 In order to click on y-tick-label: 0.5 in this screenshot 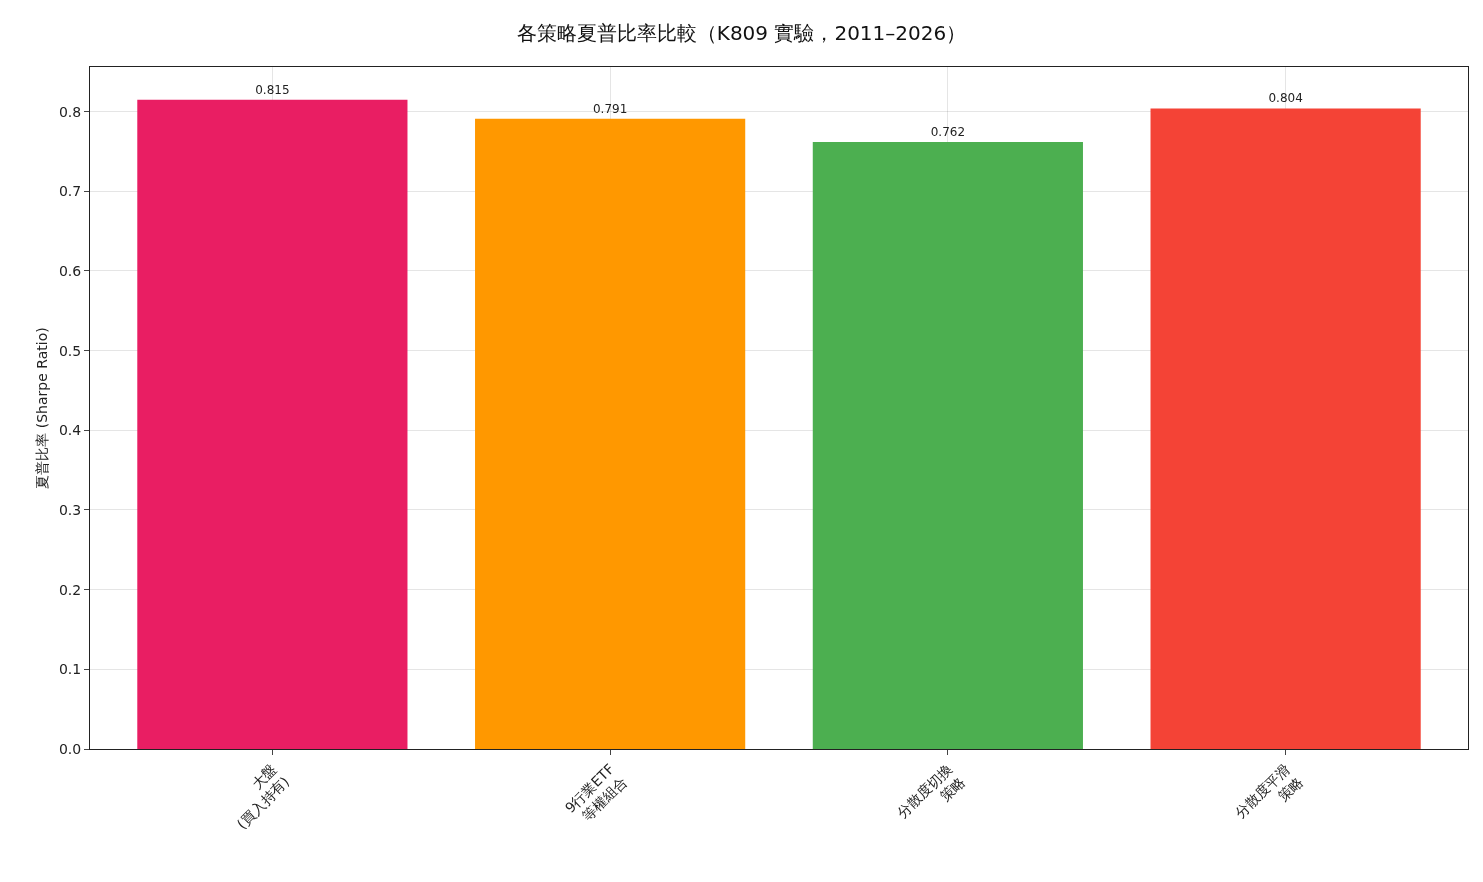, I will do `click(70, 350)`.